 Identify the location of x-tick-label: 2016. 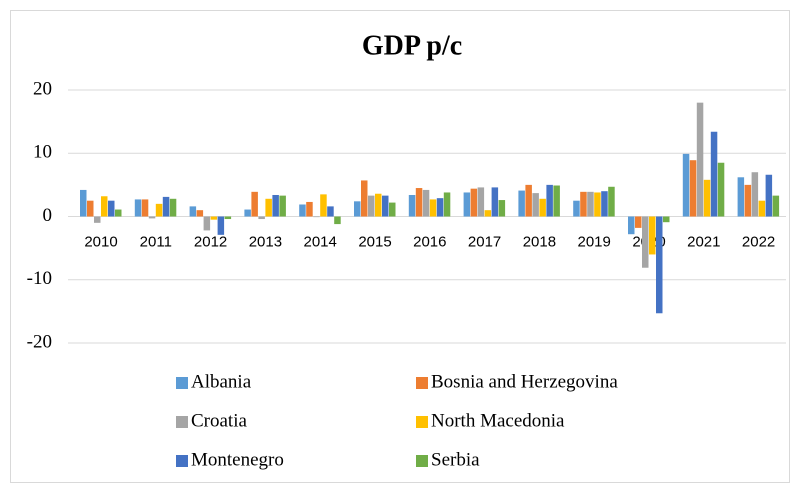
(429, 241).